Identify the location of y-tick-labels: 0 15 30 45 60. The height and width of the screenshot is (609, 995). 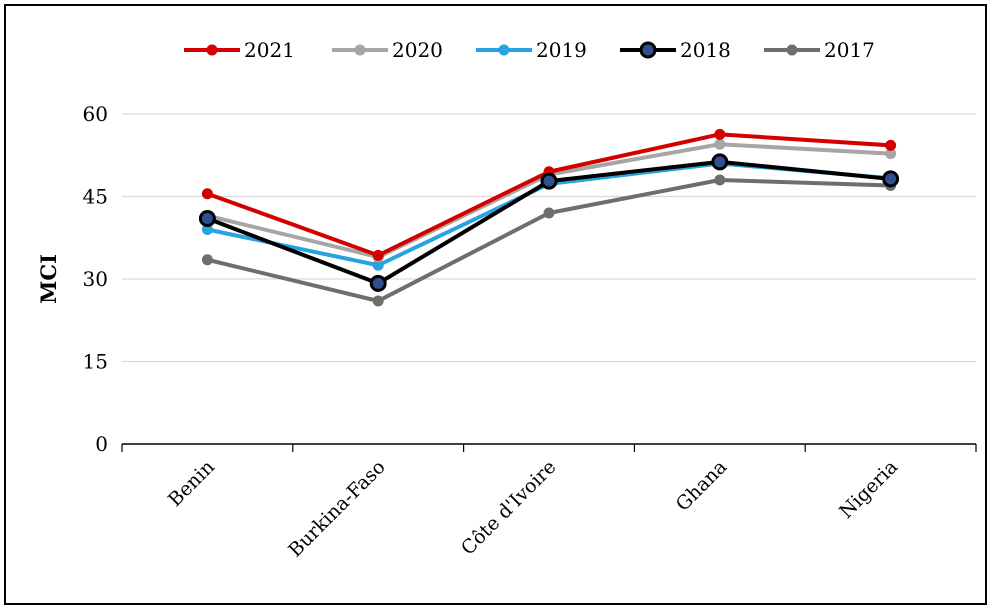
(95, 279).